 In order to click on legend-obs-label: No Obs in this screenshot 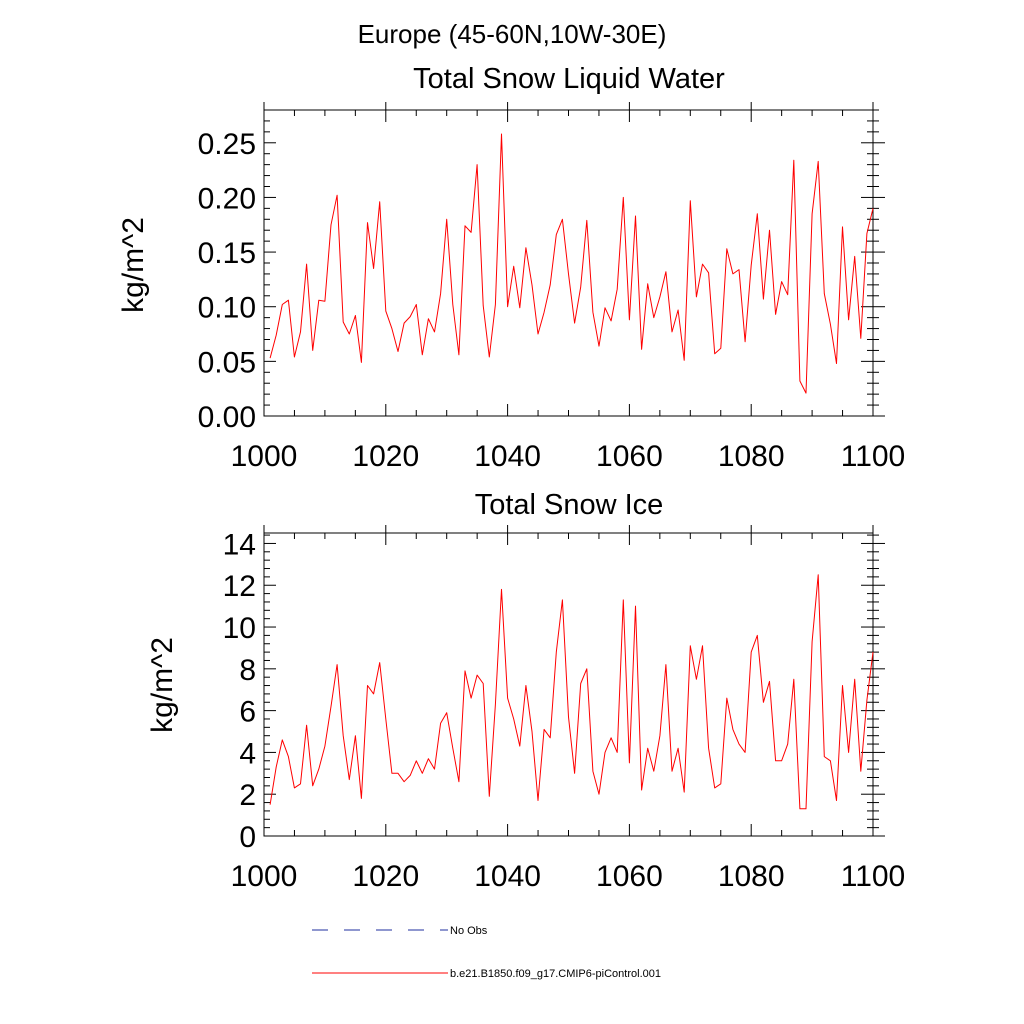, I will do `click(469, 931)`.